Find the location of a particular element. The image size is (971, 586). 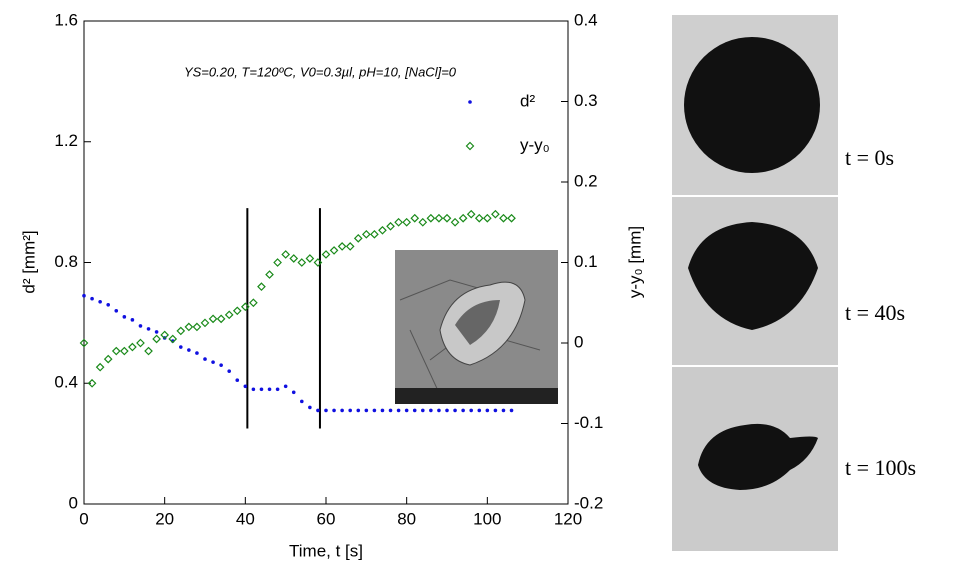

image-label: t = 40s is located at coordinates (875, 312).